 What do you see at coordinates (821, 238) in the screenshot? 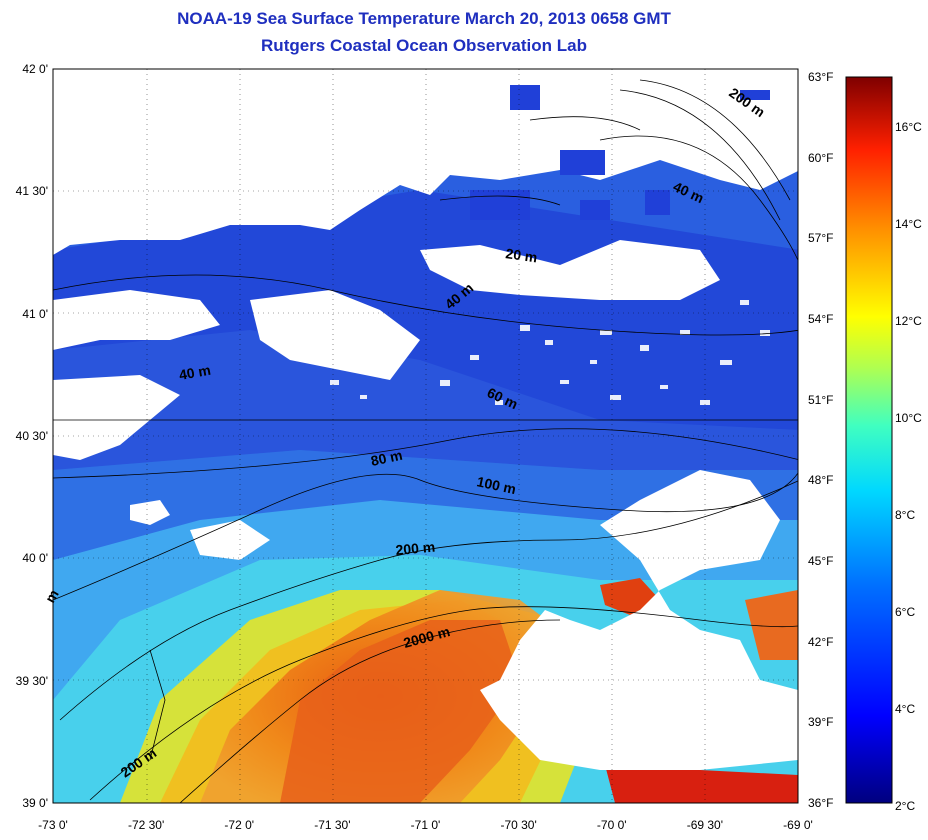
I see `fahrenheit-label: 57°F` at bounding box center [821, 238].